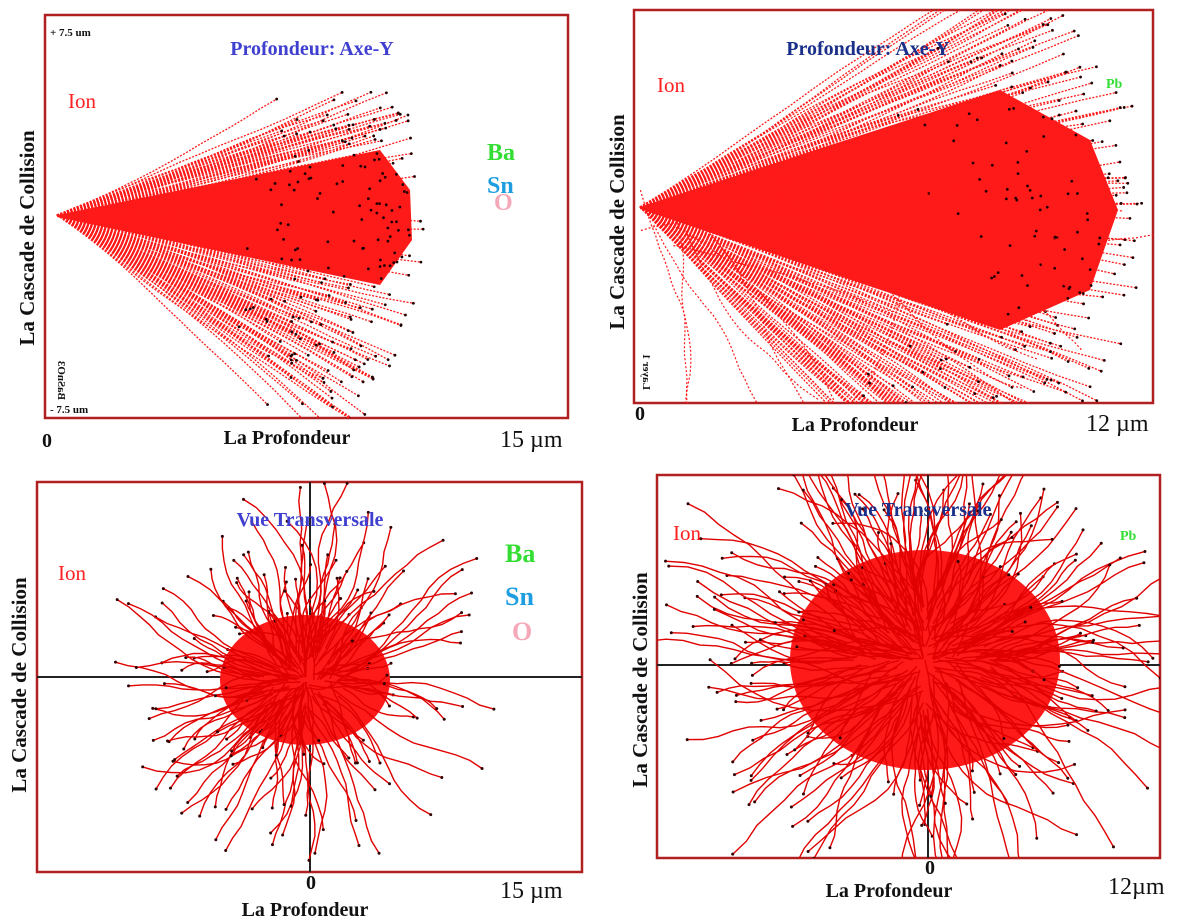 Image resolution: width=1197 pixels, height=921 pixels. Describe the element at coordinates (1114, 84) in the screenshot. I see `legend-item: Pb` at that location.